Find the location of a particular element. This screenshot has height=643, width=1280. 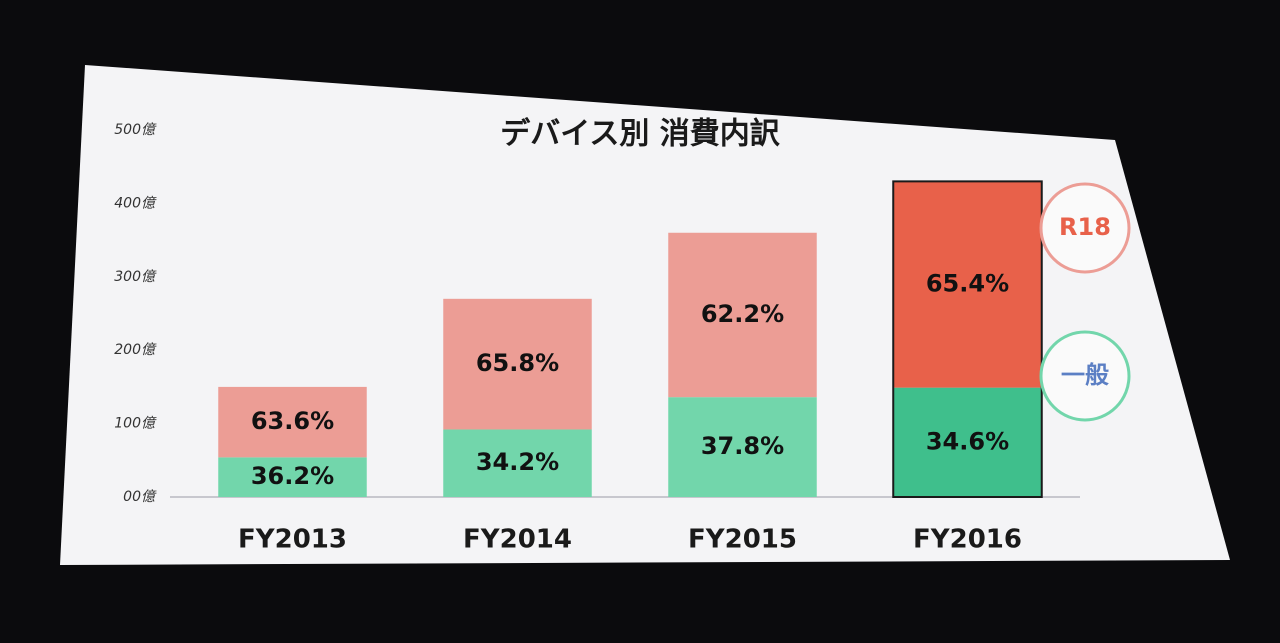

share-label: 63.6% is located at coordinates (292, 421).